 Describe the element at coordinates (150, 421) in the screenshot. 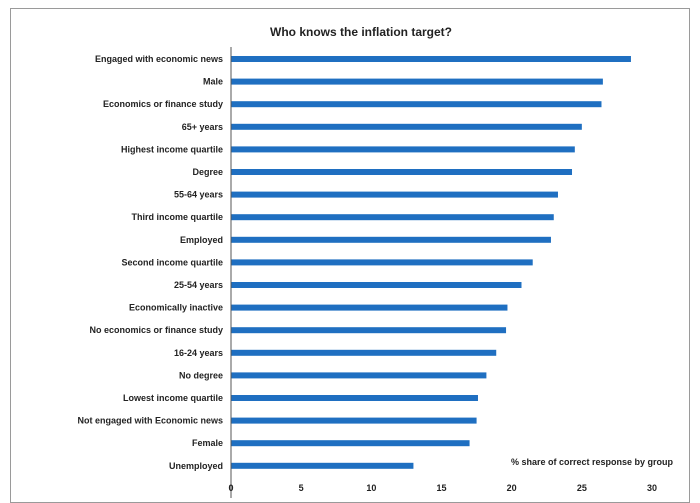

I see `category-label: Not engaged with Economic news` at that location.